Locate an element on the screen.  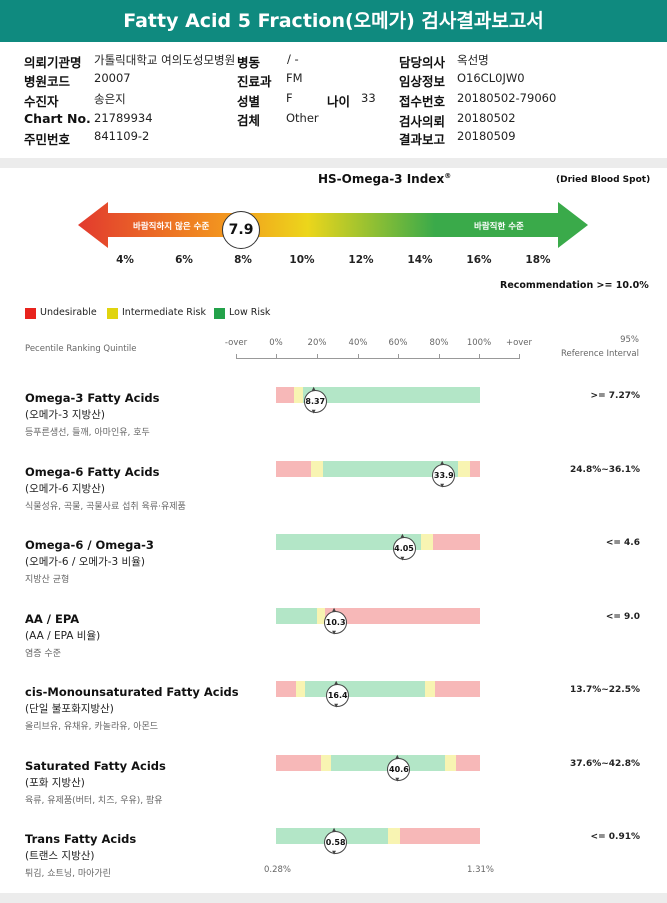
index-tick-label: 12% is located at coordinates (361, 260).